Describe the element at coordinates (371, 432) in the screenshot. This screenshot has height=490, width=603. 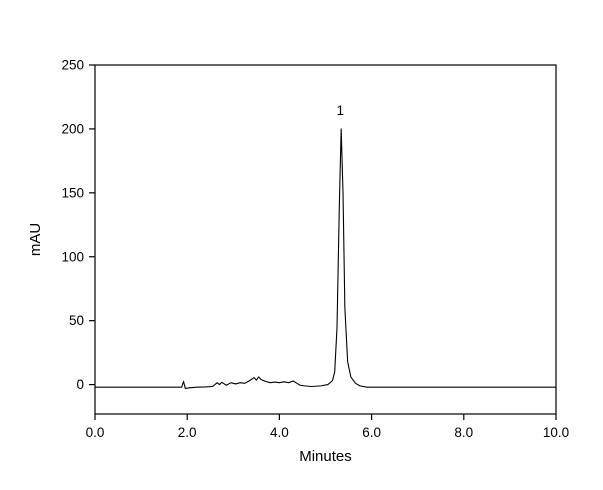
I see `x-tick-label: 6.0` at that location.